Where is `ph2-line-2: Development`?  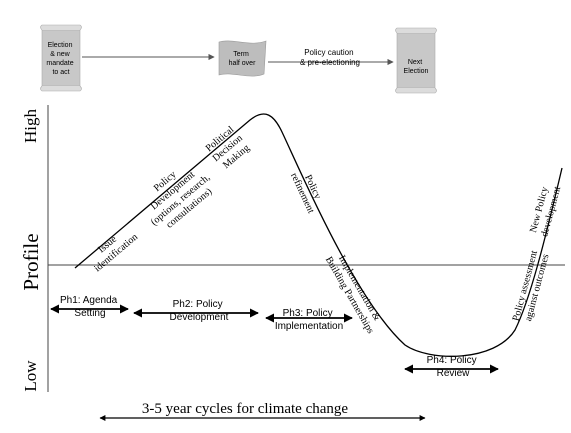
ph2-line-2: Development is located at coordinates (199, 317).